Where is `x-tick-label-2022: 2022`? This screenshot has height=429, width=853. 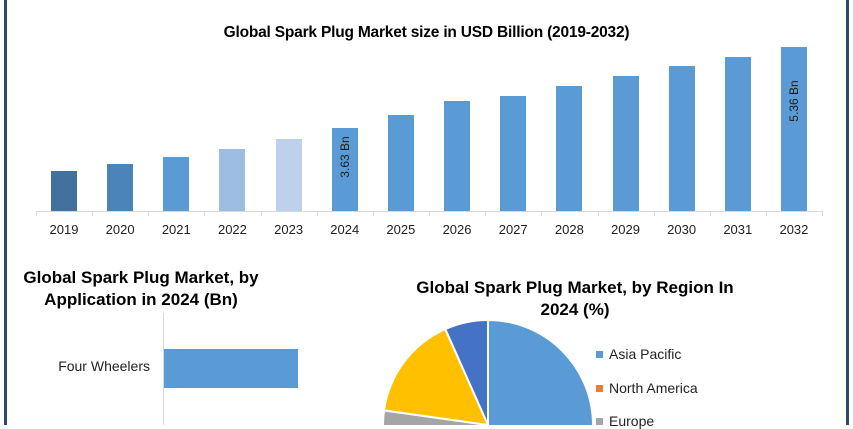
x-tick-label-2022: 2022 is located at coordinates (232, 229).